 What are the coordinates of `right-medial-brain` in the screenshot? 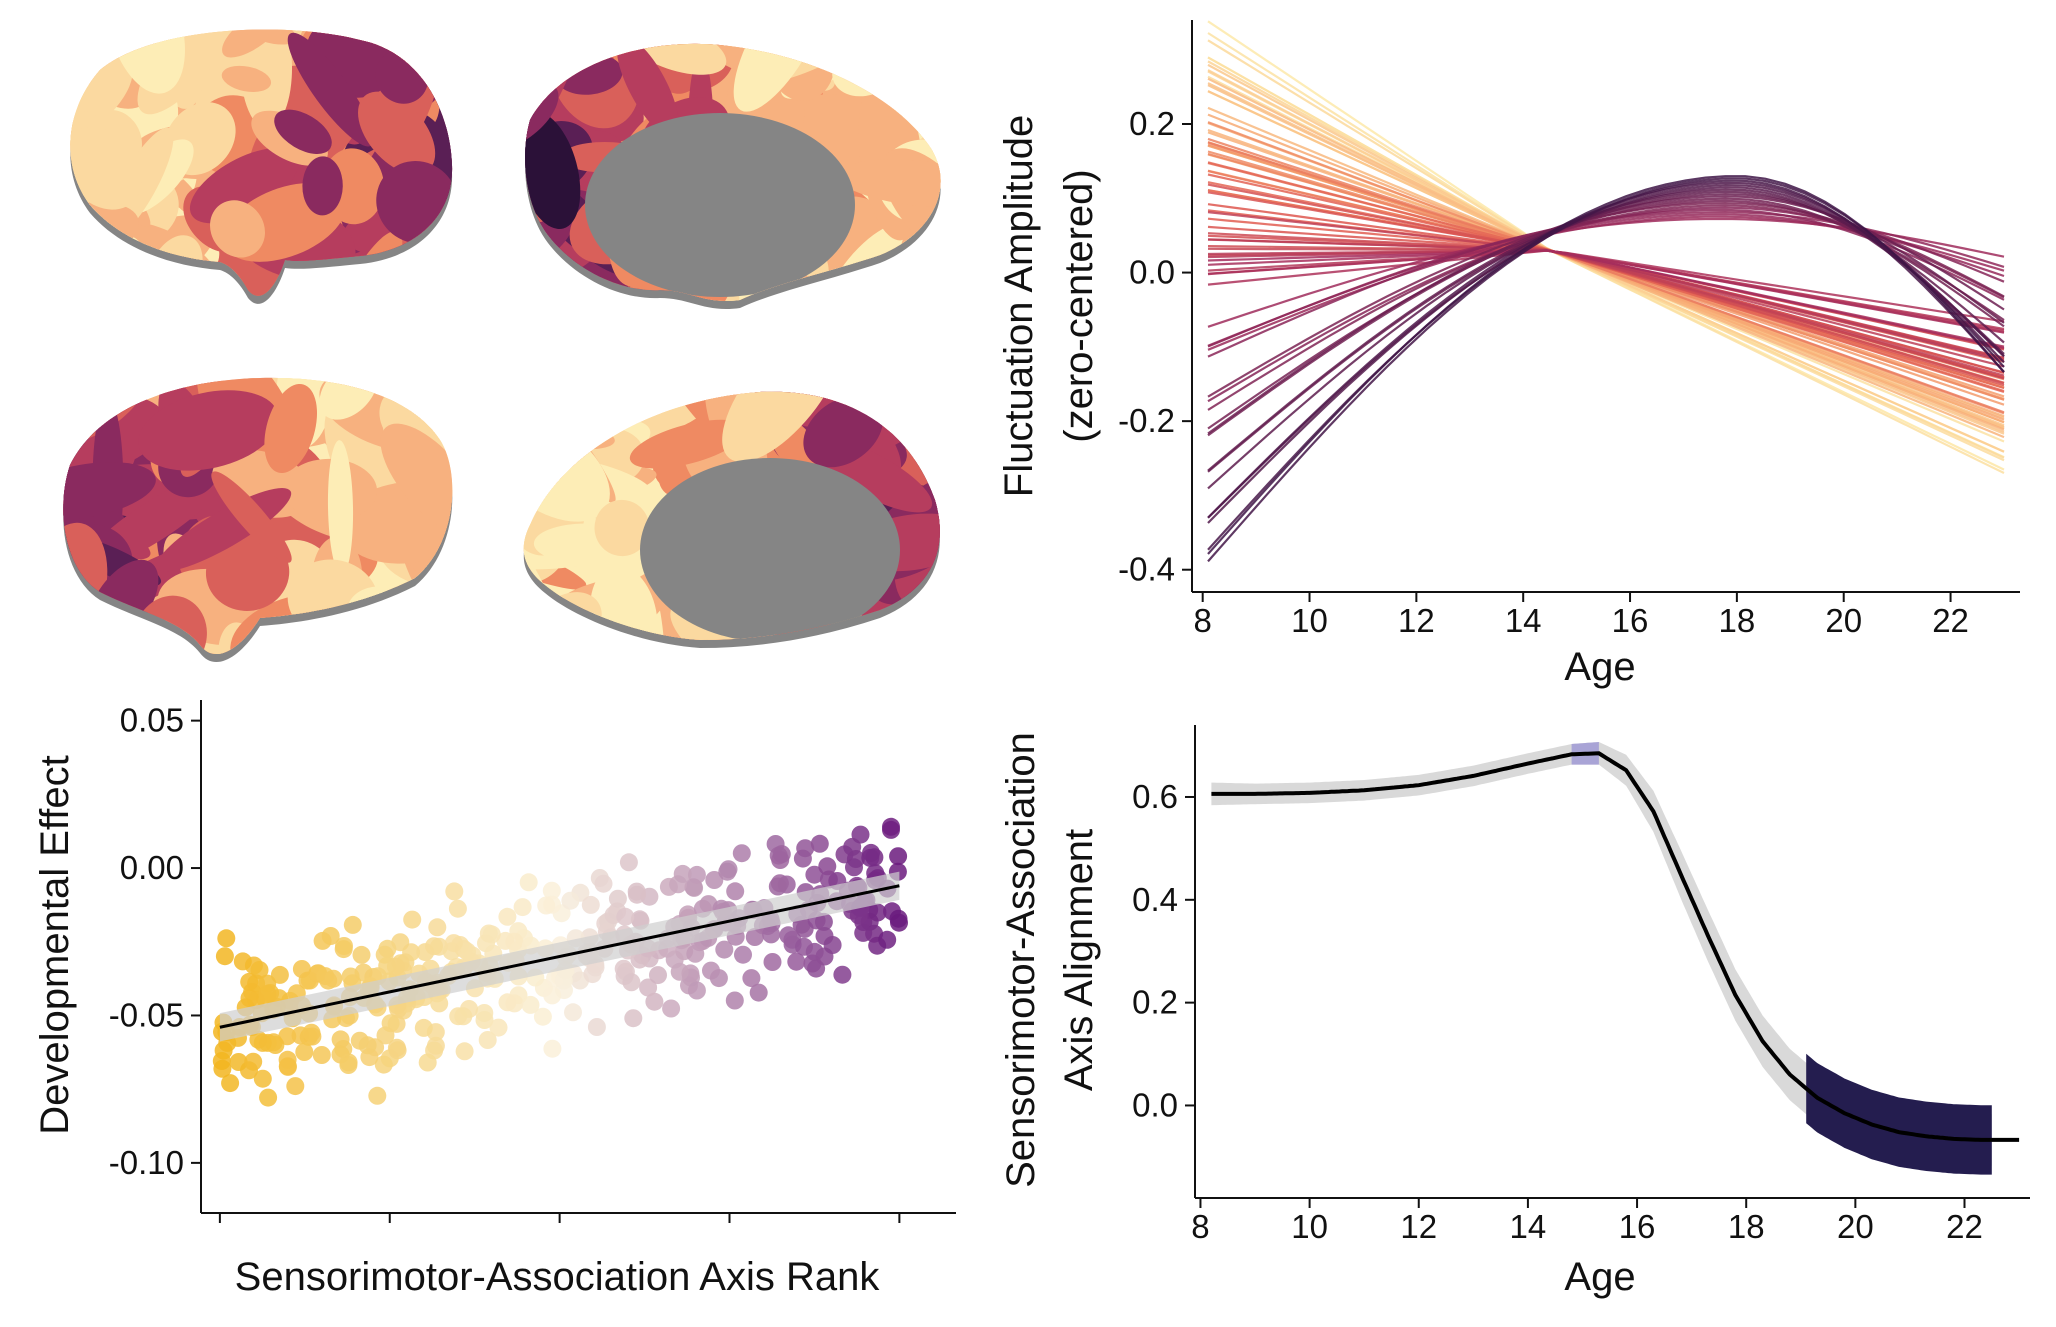 It's located at (731, 519).